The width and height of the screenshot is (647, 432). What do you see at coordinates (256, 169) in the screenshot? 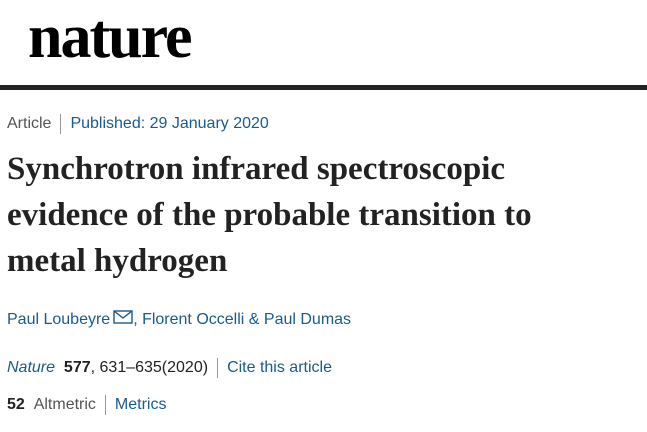
I see `title-line: Synchrotron infrared spectroscopic` at bounding box center [256, 169].